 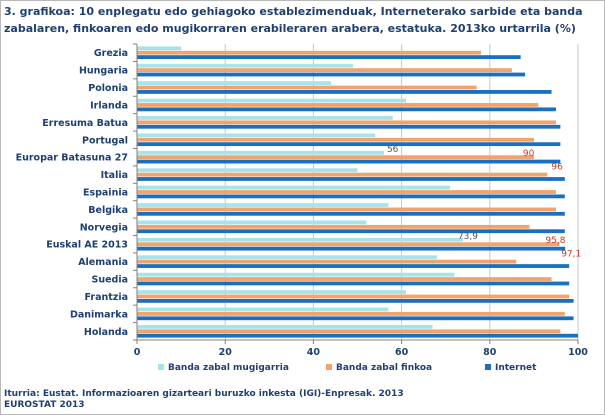 I want to click on category-label: Holanda, so click(x=106, y=332).